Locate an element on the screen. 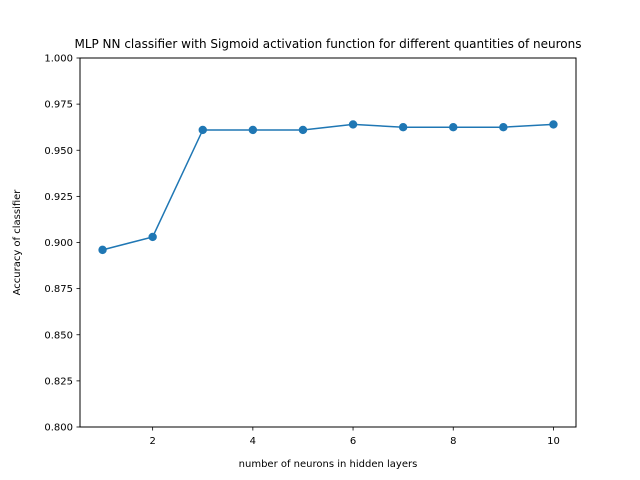 This screenshot has width=640, height=480. x-tick-label: 10 is located at coordinates (553, 441).